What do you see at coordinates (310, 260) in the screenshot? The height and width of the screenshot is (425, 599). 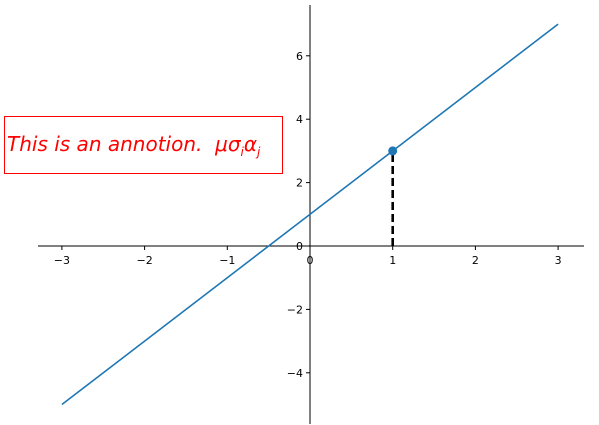 I see `x-tick-label: 0` at bounding box center [310, 260].